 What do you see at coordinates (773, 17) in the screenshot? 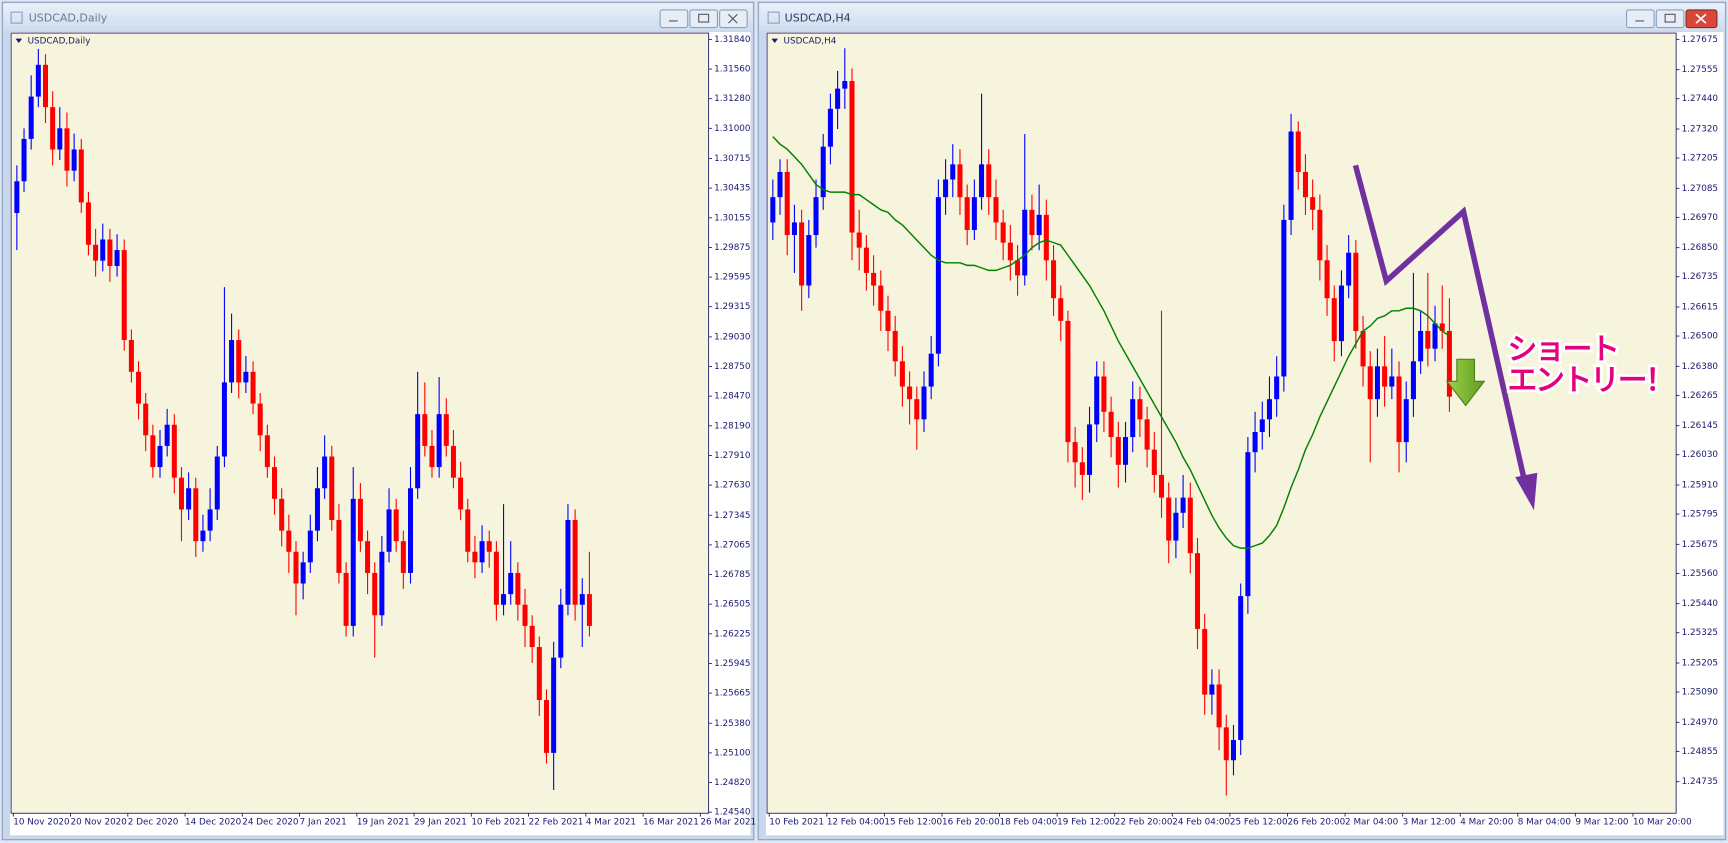
I see `window-icon` at bounding box center [773, 17].